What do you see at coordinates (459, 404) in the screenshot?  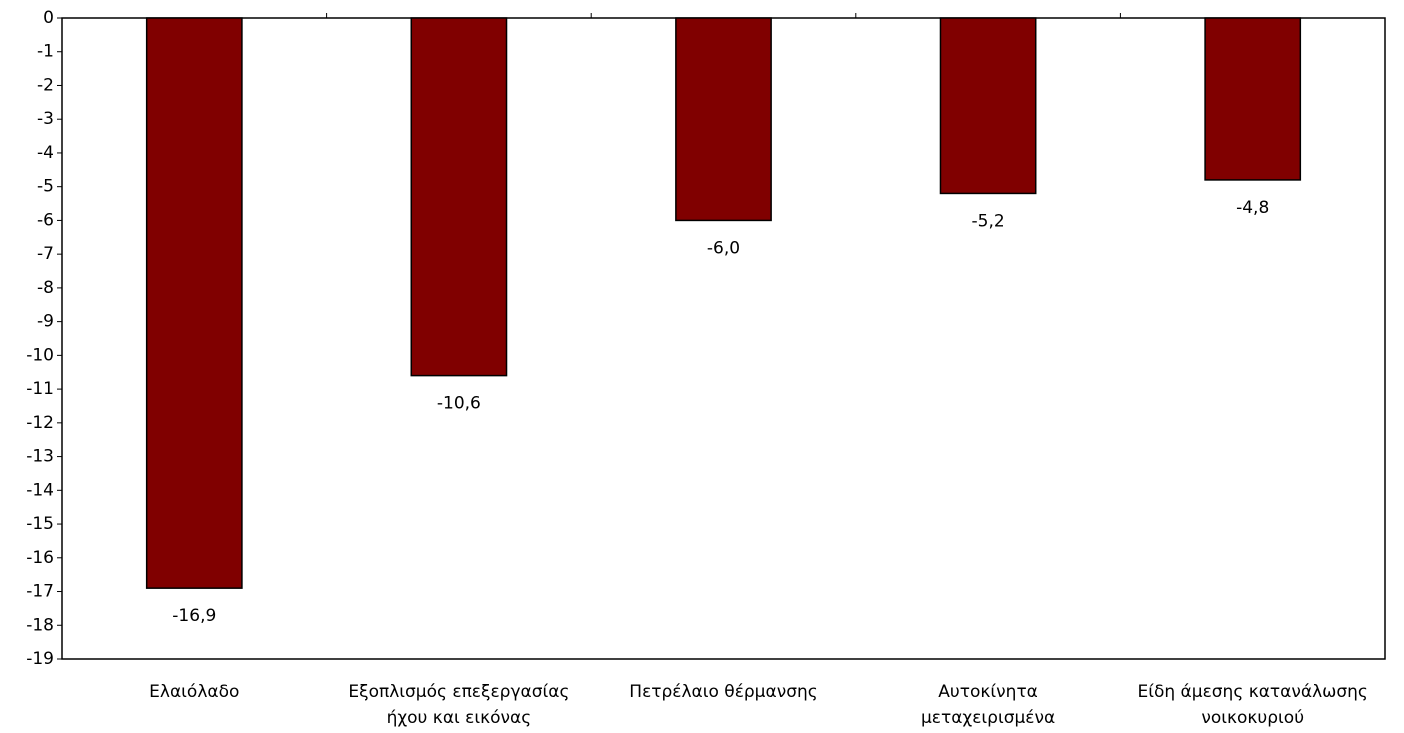 I see `value-label: -10,6` at bounding box center [459, 404].